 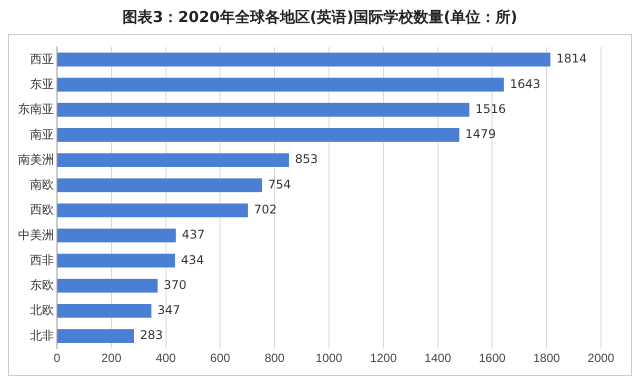 What do you see at coordinates (36, 159) in the screenshot?
I see `y-tick-label: 南美洲` at bounding box center [36, 159].